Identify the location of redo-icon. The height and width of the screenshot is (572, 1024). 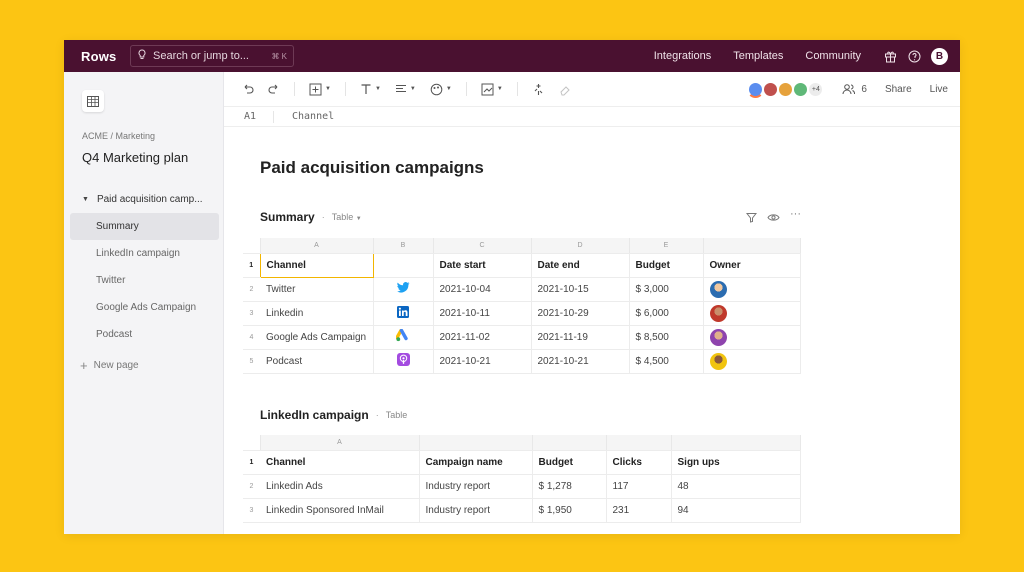
(274, 89).